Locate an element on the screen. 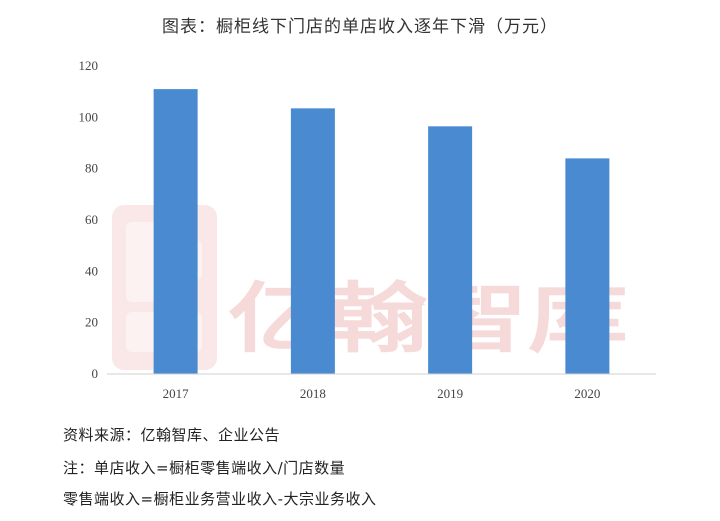 Image resolution: width=720 pixels, height=521 pixels. formula-note-1: 注：单店收入=橱柜零售端收入/门店数量 is located at coordinates (204, 468).